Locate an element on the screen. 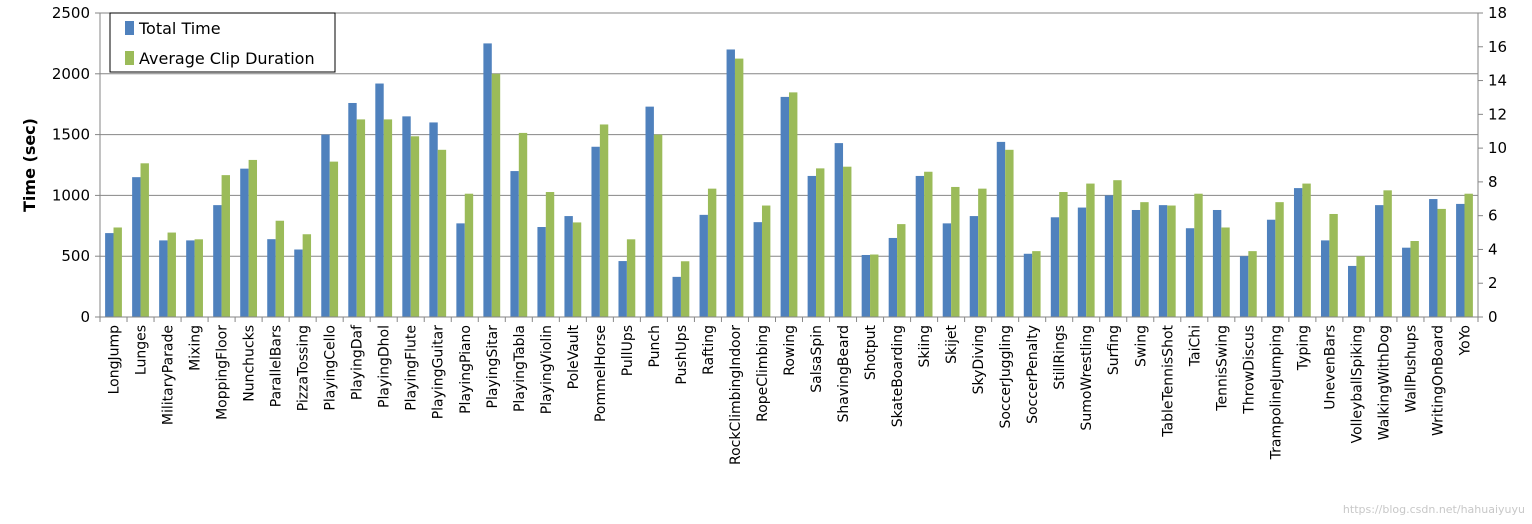  bar-average-clip-duration-Swing is located at coordinates (1144, 259).